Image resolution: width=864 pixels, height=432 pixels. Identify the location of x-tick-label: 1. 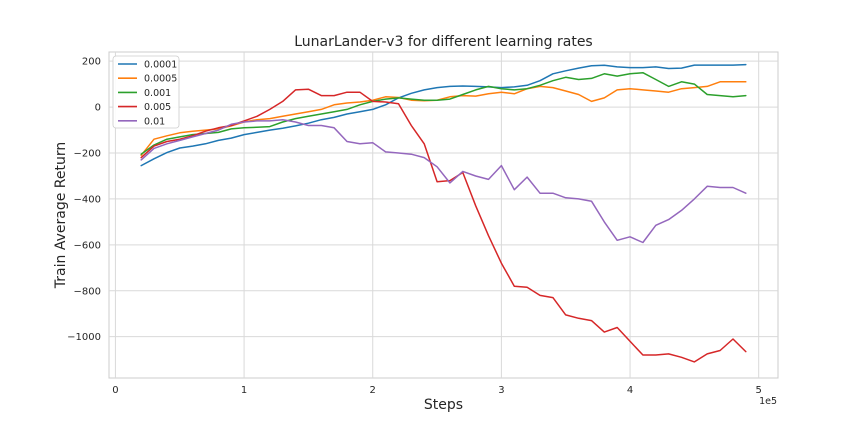
(244, 390).